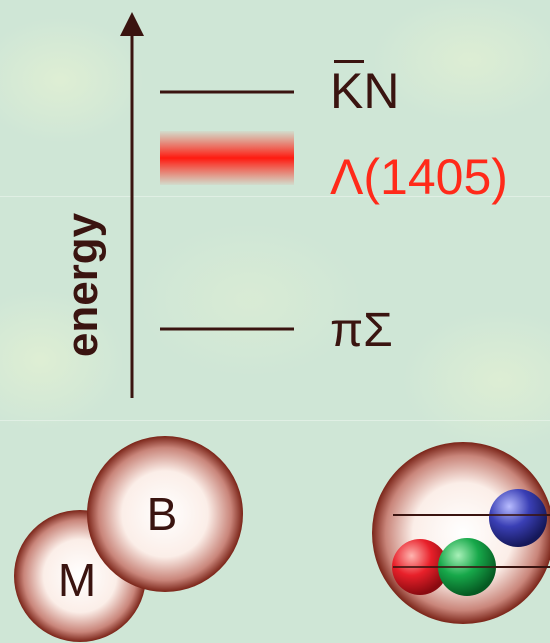  What do you see at coordinates (77, 580) in the screenshot?
I see `meson-label: M` at bounding box center [77, 580].